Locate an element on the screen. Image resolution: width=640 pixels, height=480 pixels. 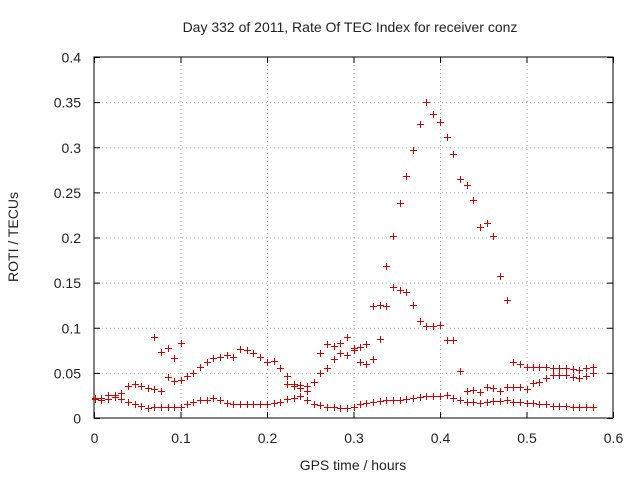
x-tick-label: 0.6 is located at coordinates (614, 438).